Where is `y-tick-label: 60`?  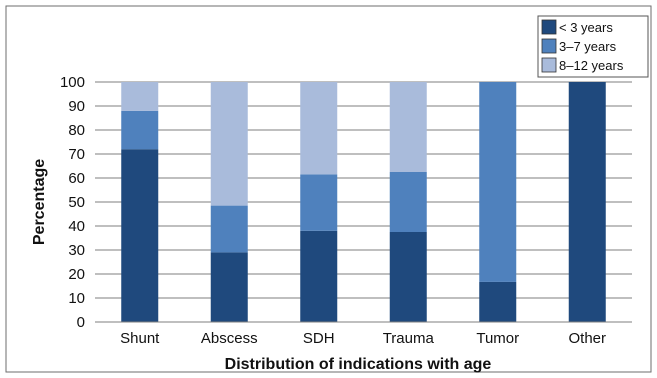 y-tick-label: 60 is located at coordinates (76, 178).